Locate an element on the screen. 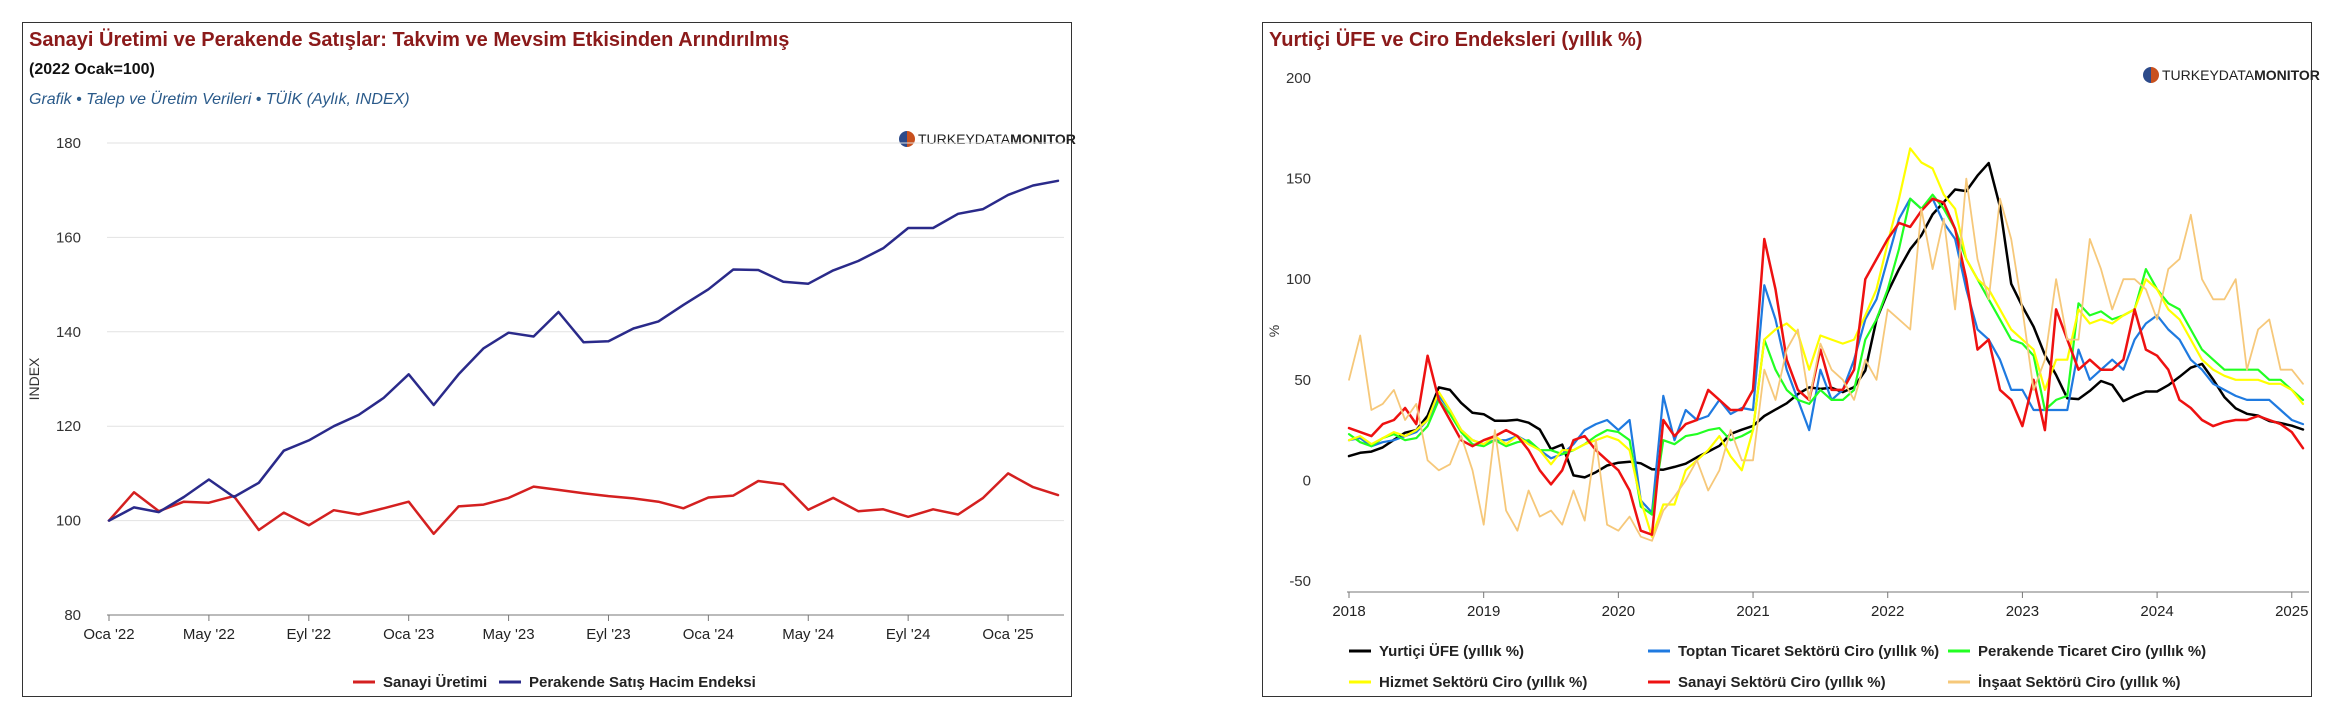  x-tick-label: Oca '23 is located at coordinates (408, 634).